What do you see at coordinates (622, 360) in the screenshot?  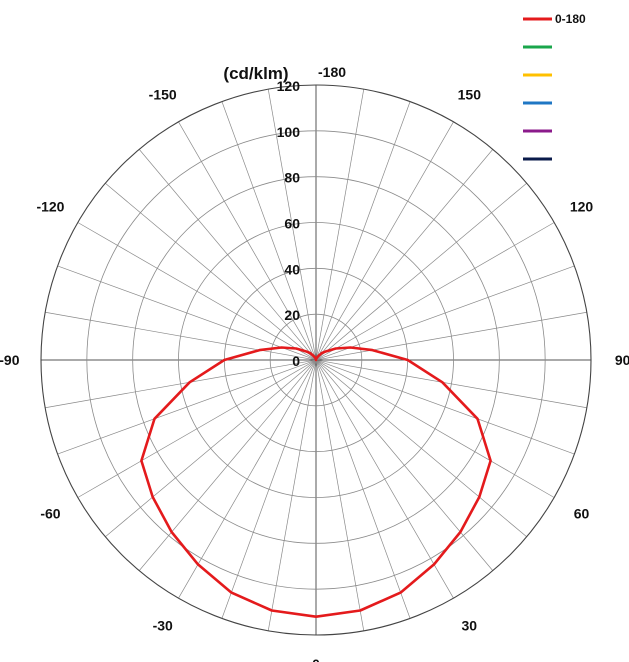 I see `angle-tick-label: 90` at bounding box center [622, 360].